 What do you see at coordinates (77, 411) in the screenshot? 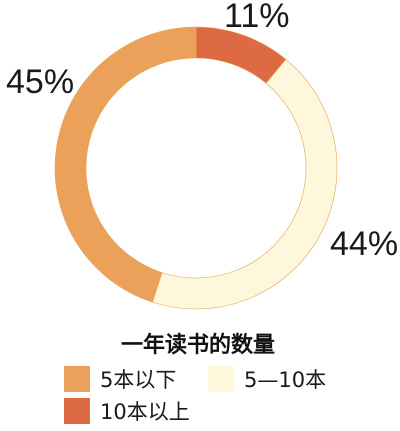
I see `legend-swatch-10plus` at bounding box center [77, 411].